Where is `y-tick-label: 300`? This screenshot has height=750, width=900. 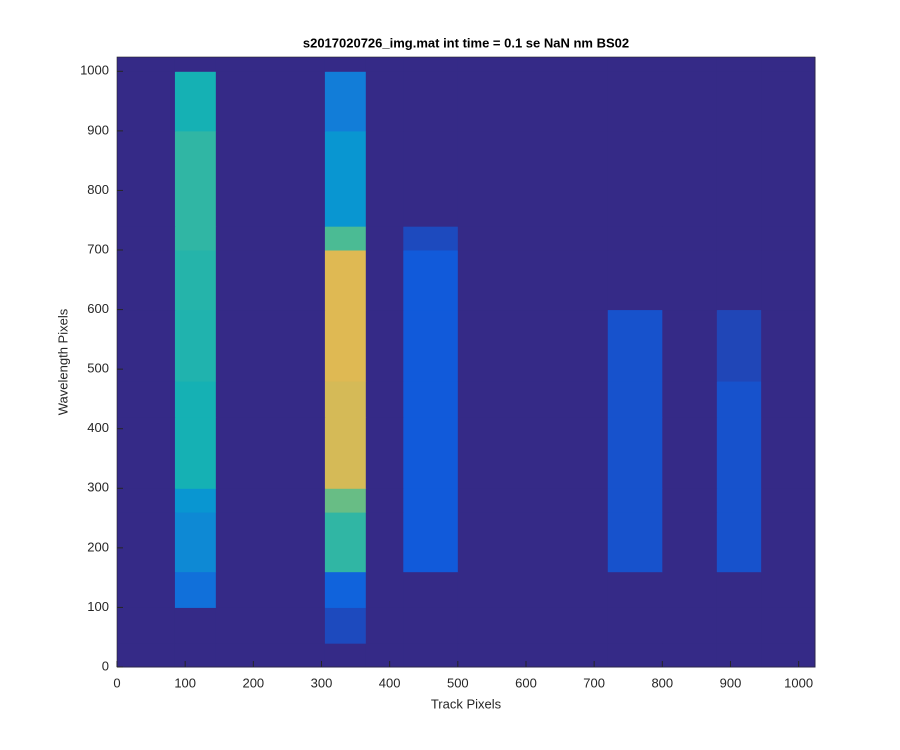 y-tick-label: 300 is located at coordinates (98, 487).